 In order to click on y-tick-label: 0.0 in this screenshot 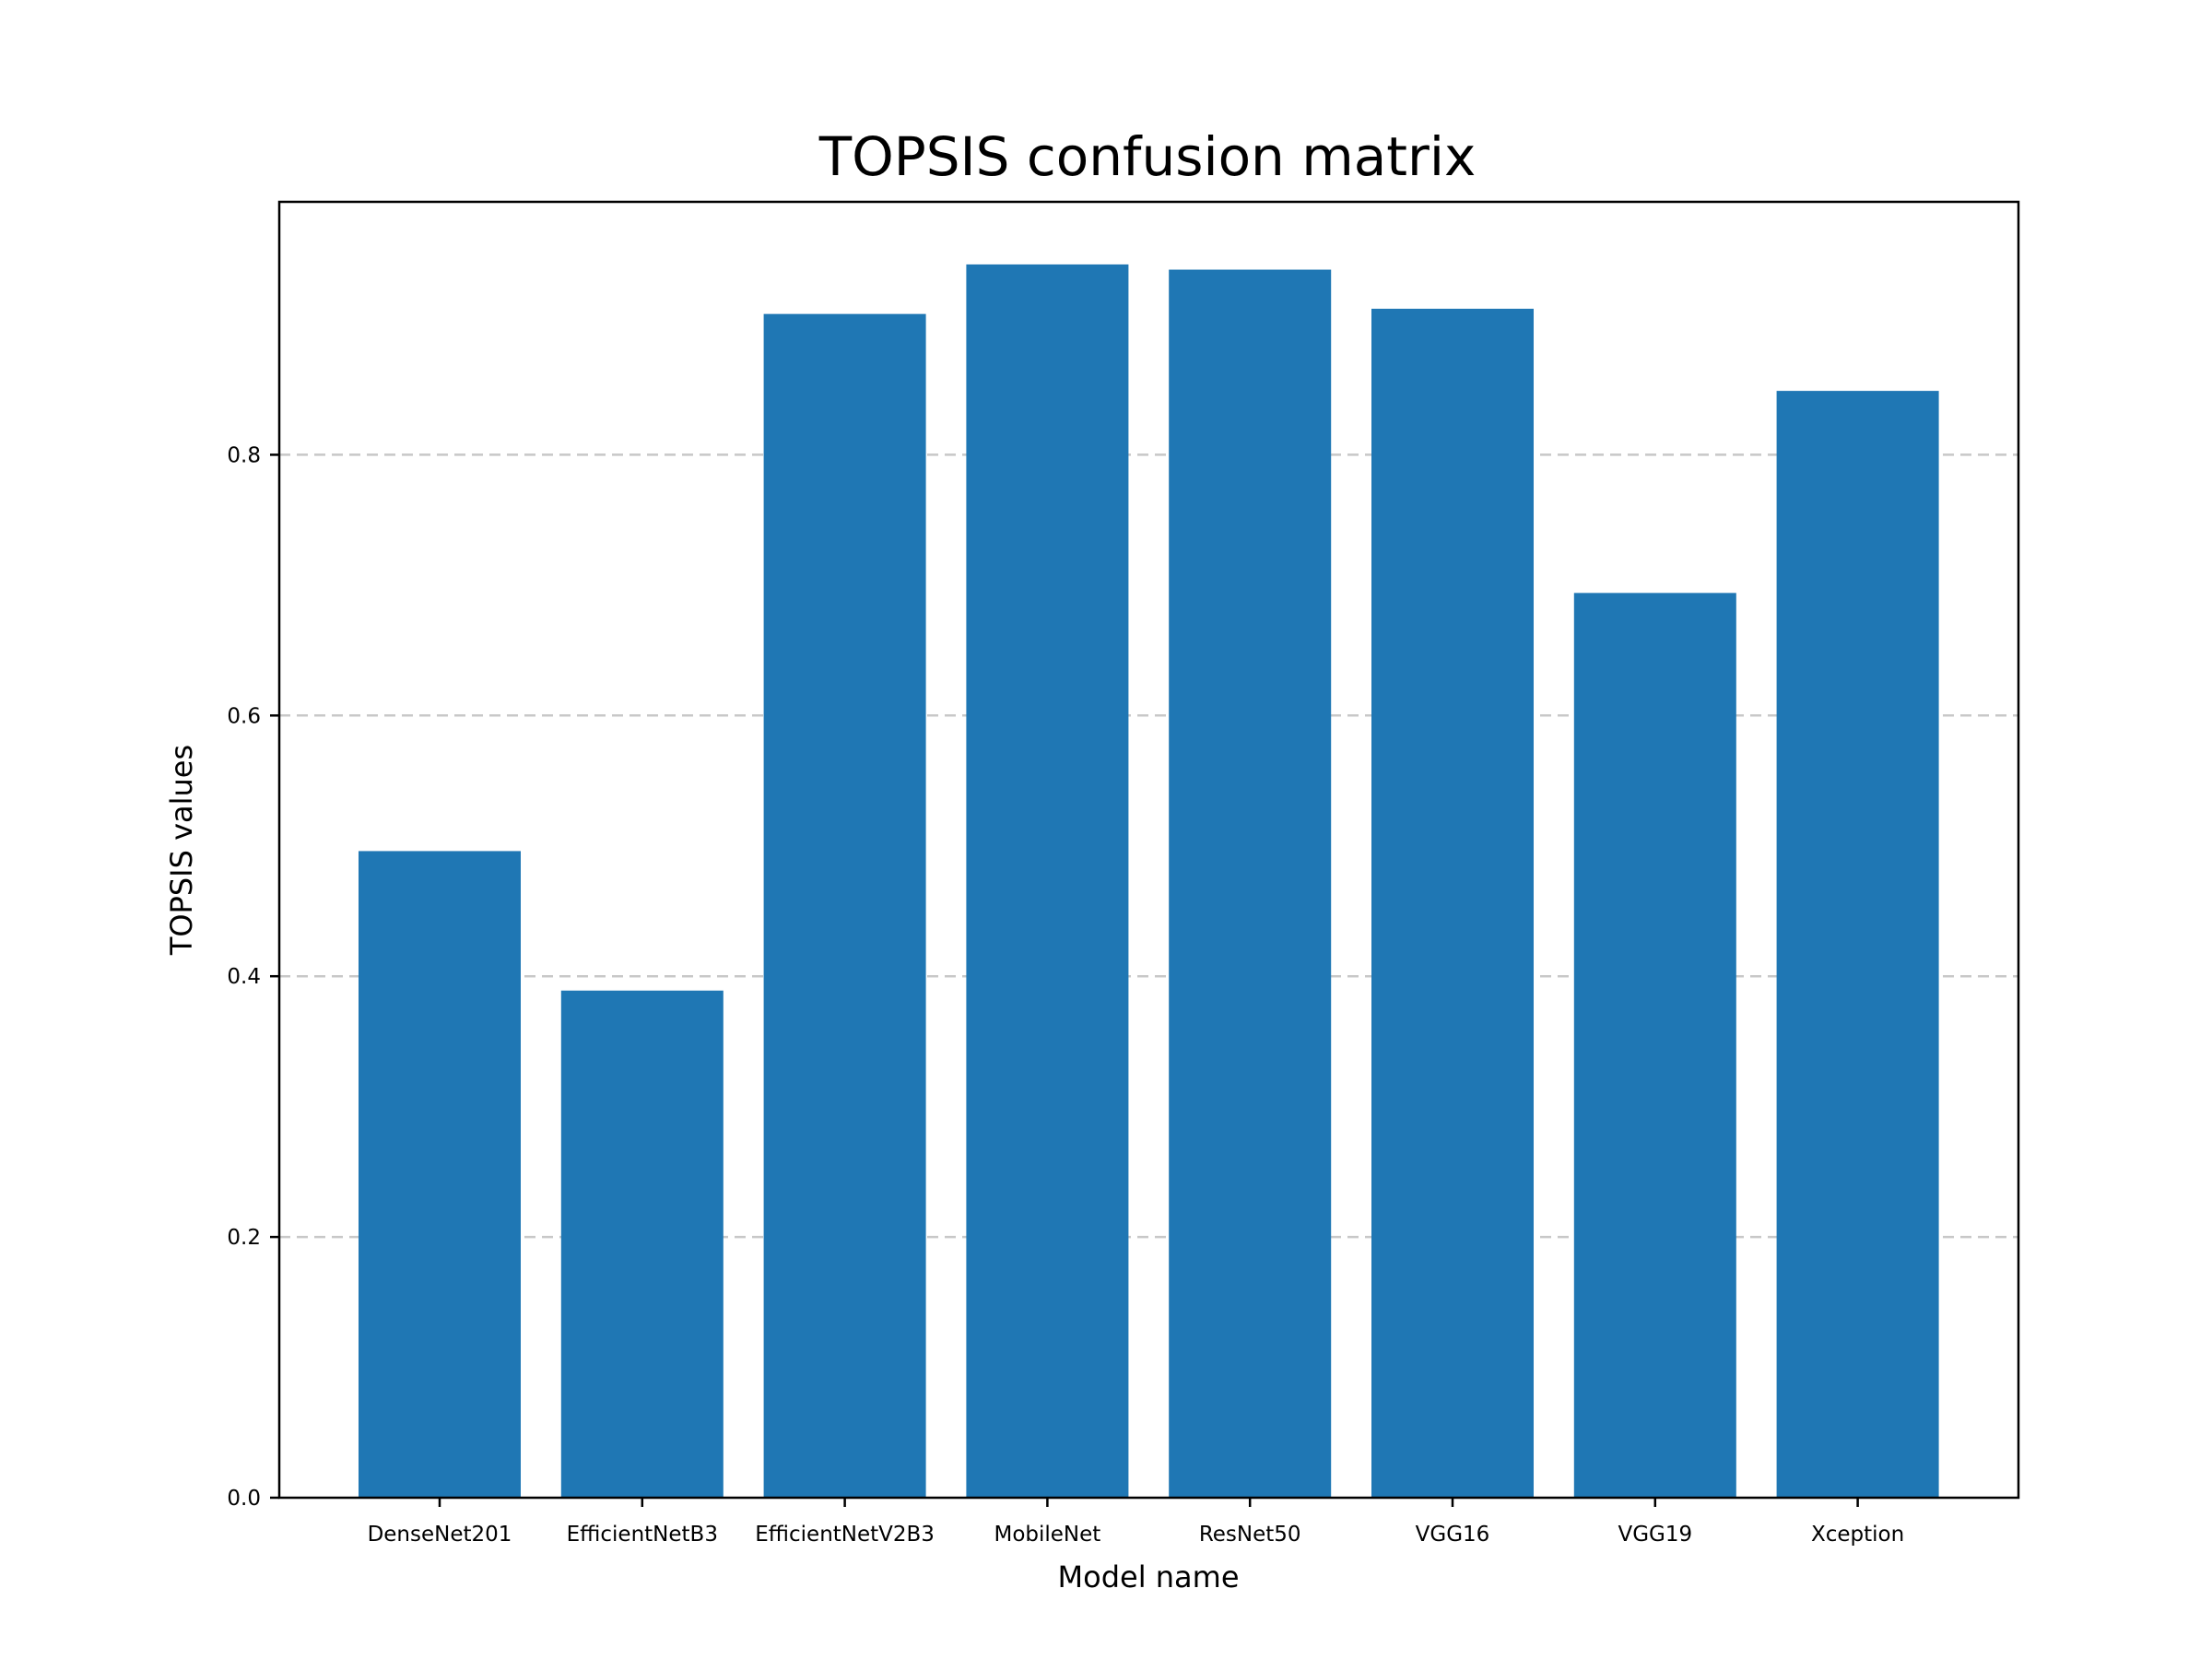, I will do `click(244, 1499)`.